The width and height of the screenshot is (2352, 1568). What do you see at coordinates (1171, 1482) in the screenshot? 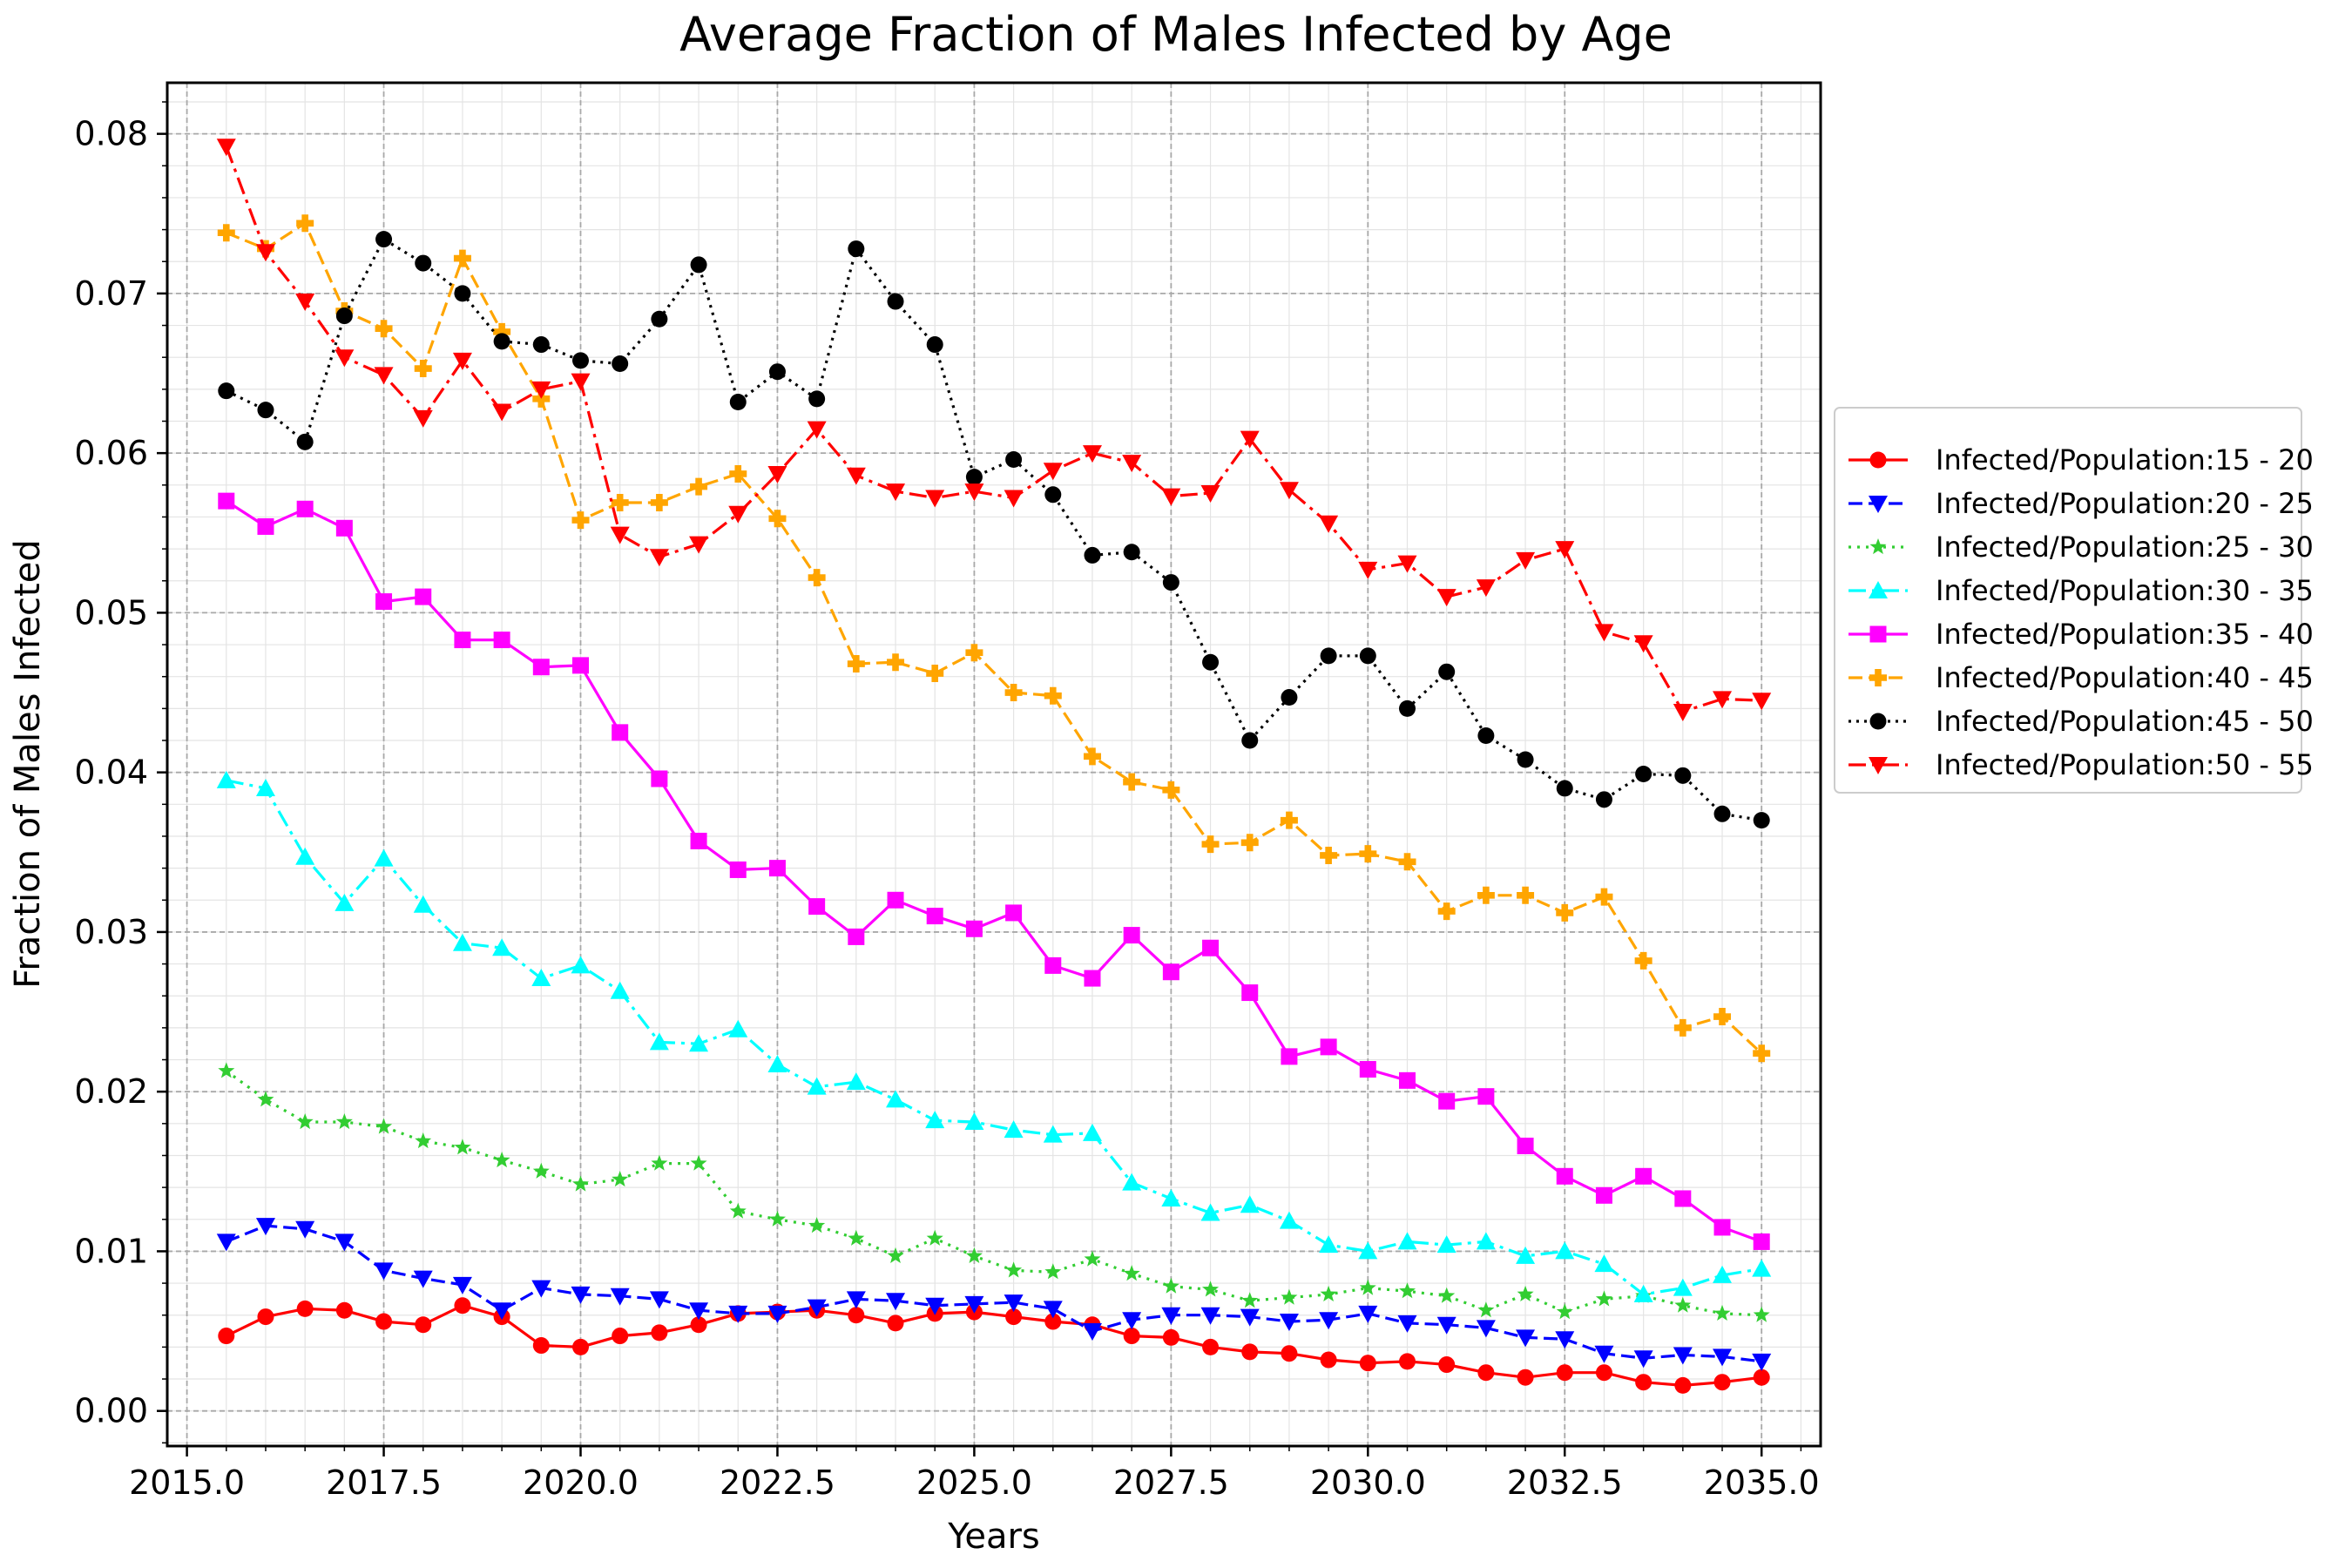
I see `x-tick-label: 2027.5` at bounding box center [1171, 1482].